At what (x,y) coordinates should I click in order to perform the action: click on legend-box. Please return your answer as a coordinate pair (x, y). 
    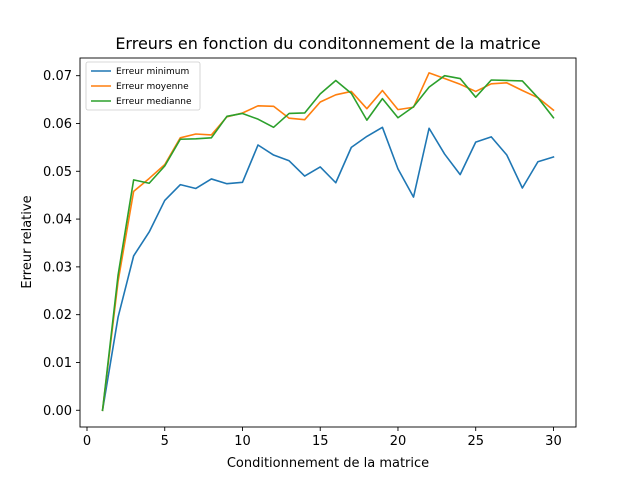
    Looking at the image, I should click on (143, 86).